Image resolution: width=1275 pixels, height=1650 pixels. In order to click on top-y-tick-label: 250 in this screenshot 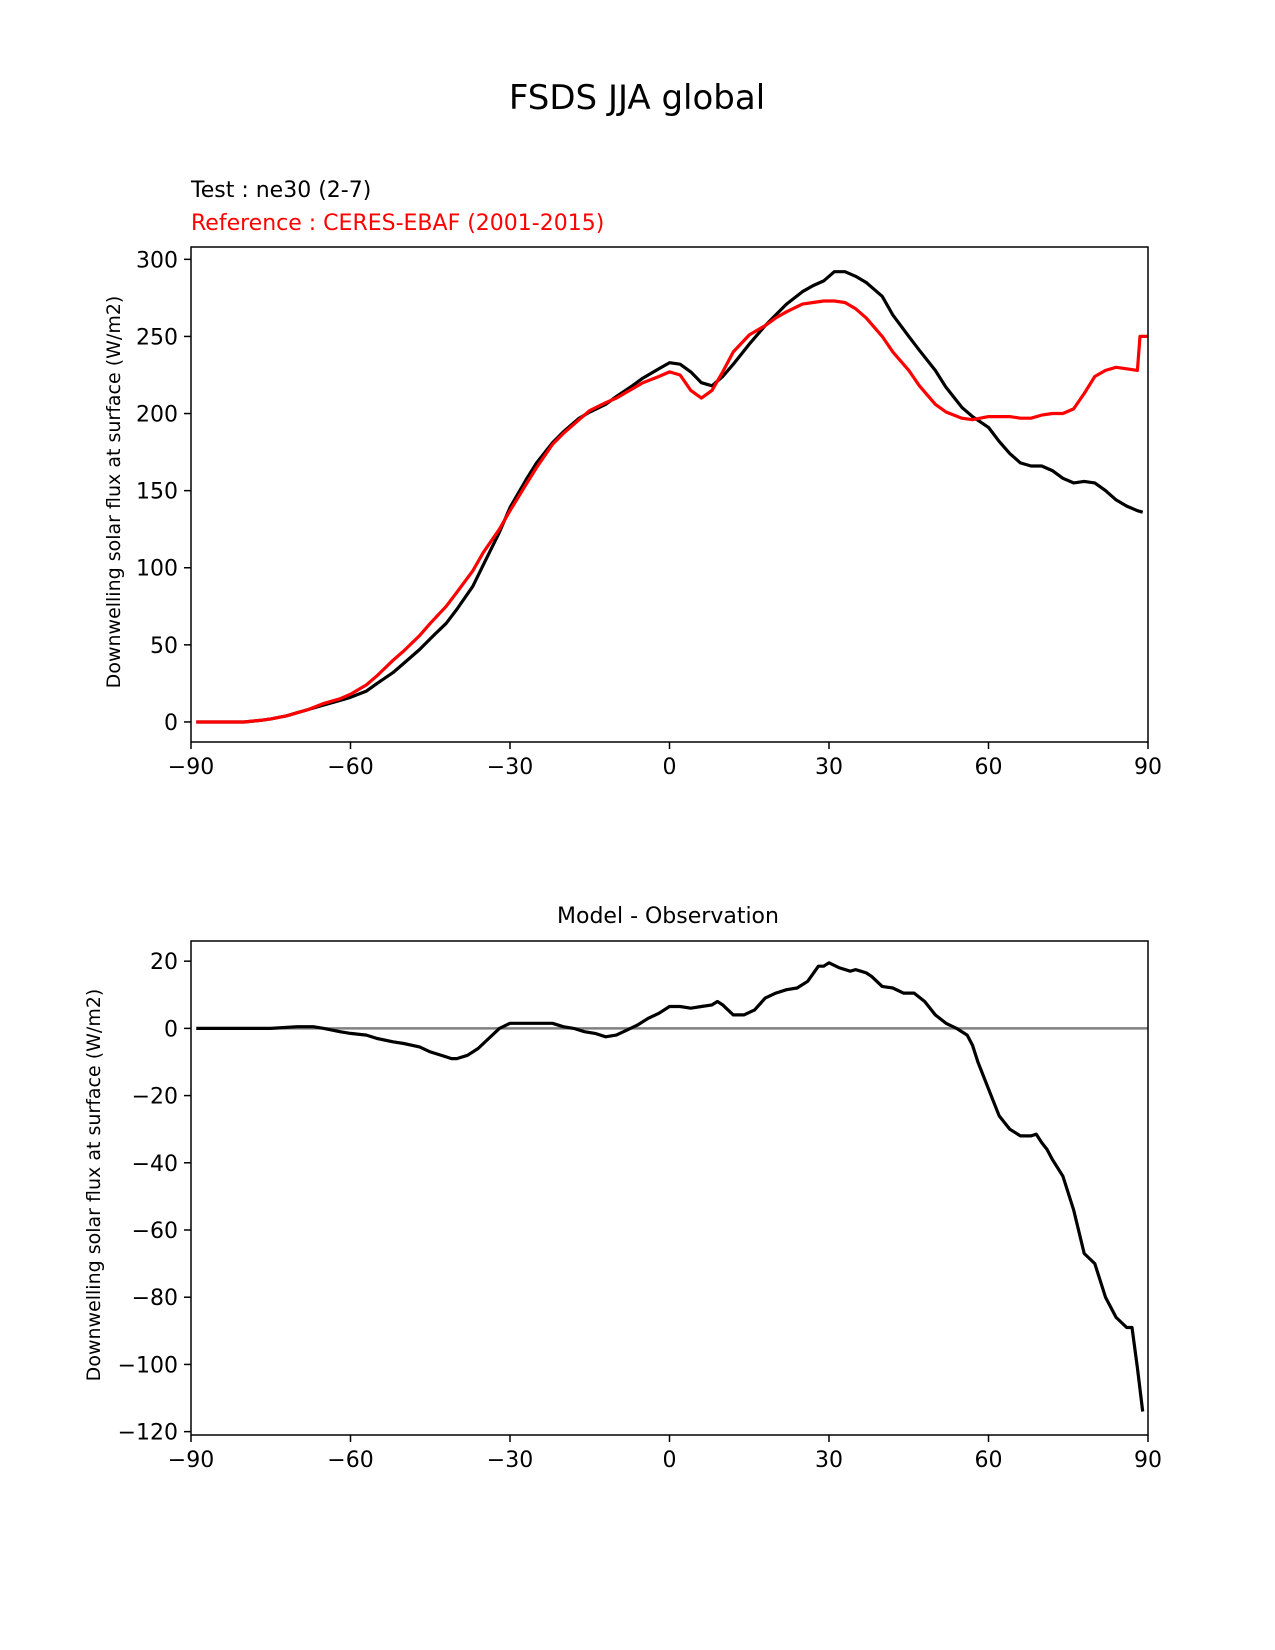, I will do `click(157, 337)`.